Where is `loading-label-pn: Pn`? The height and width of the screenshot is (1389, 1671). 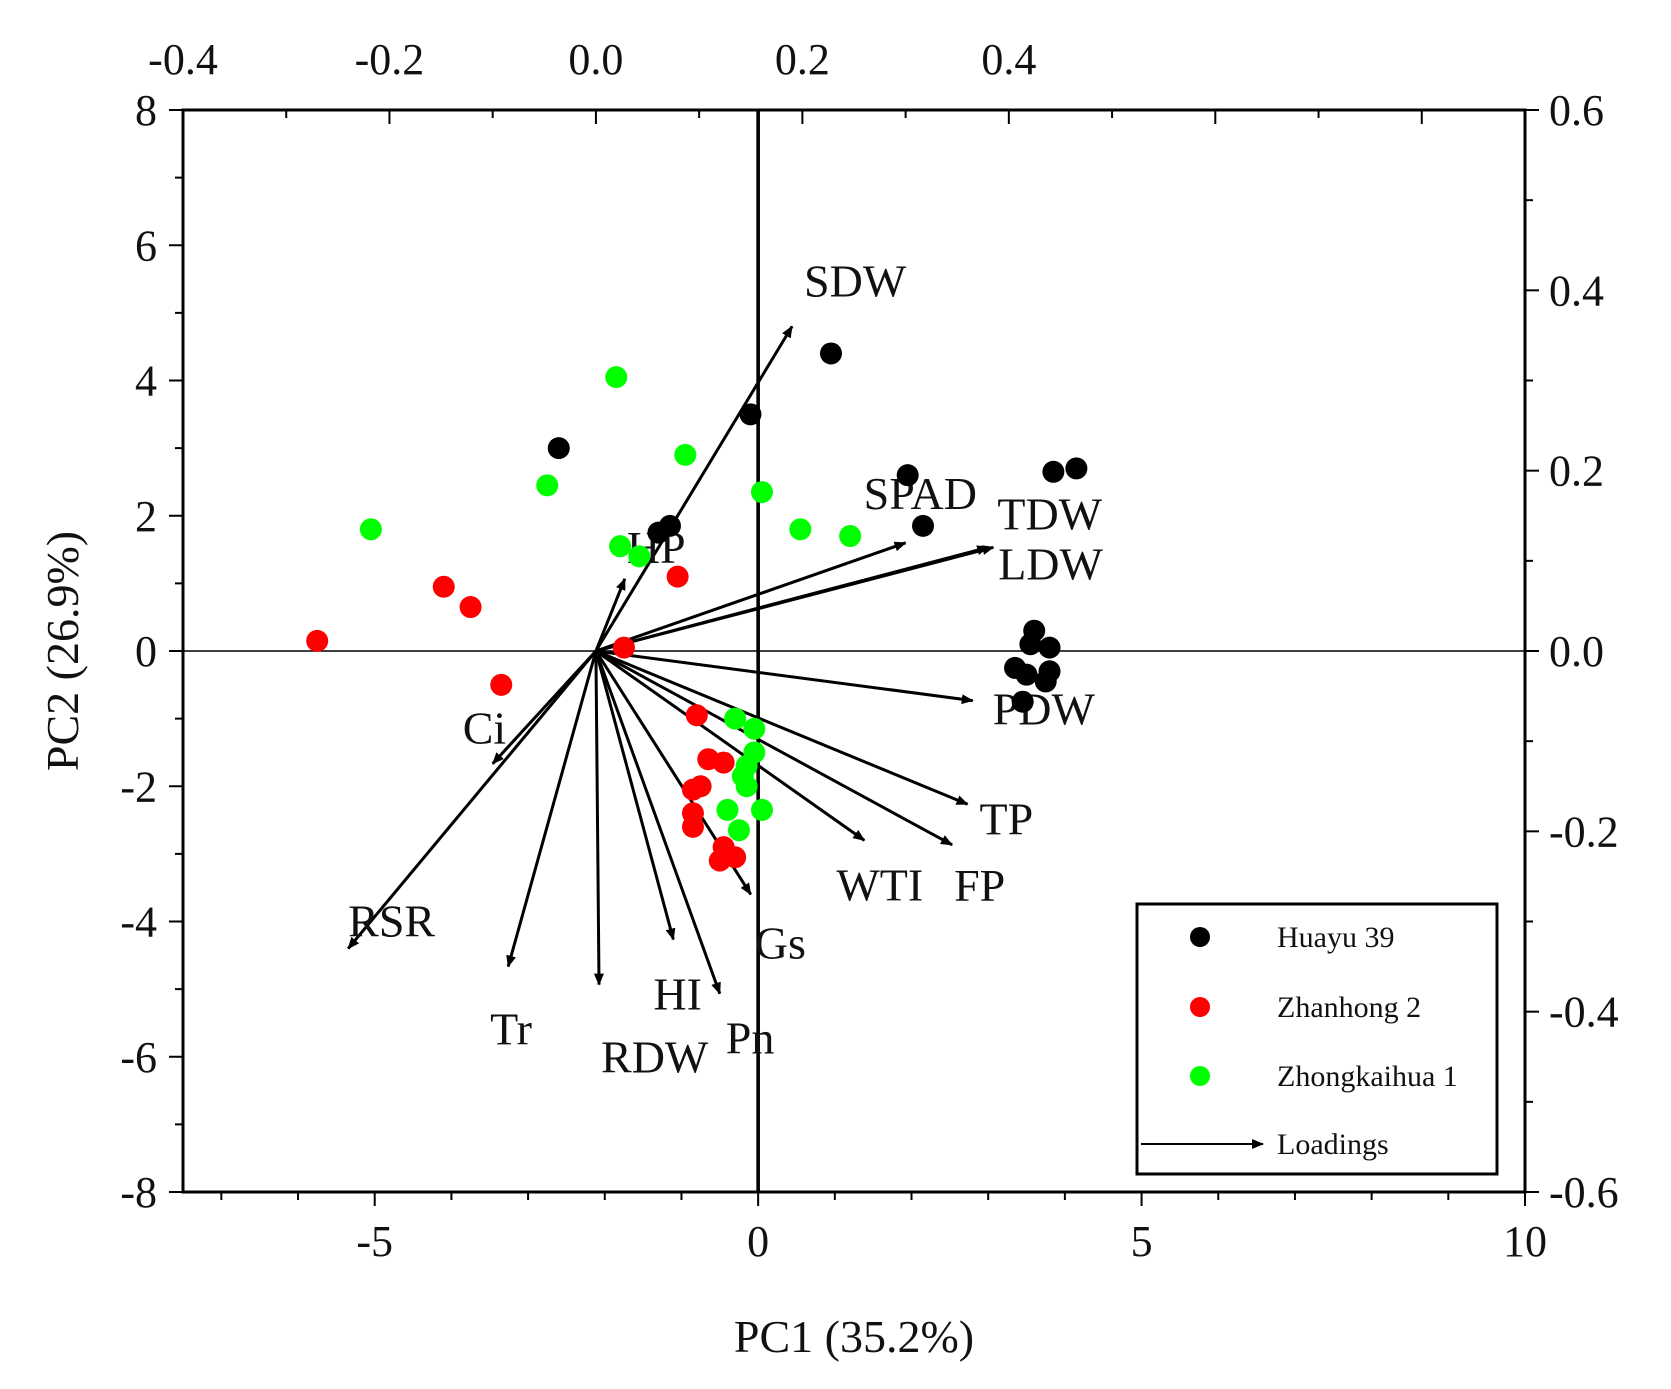 loading-label-pn: Pn is located at coordinates (750, 1038).